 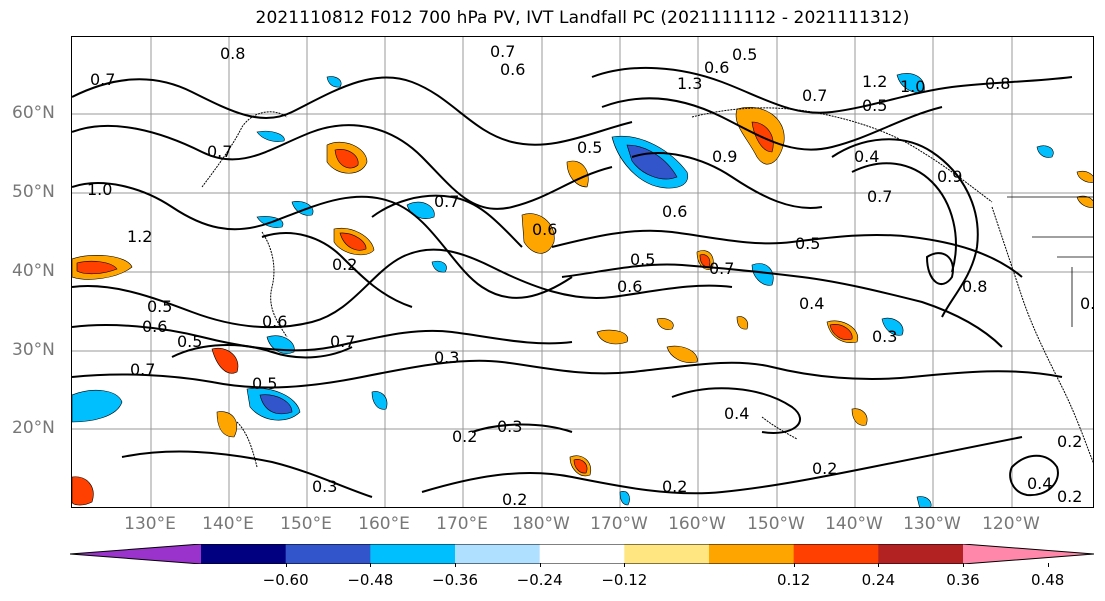 I want to click on colorbar-extend-high, so click(x=1028, y=554).